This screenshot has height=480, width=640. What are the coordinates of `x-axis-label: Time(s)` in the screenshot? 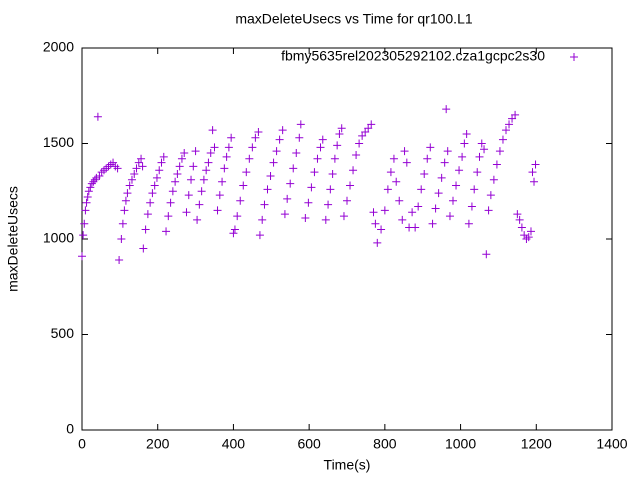 It's located at (347, 465).